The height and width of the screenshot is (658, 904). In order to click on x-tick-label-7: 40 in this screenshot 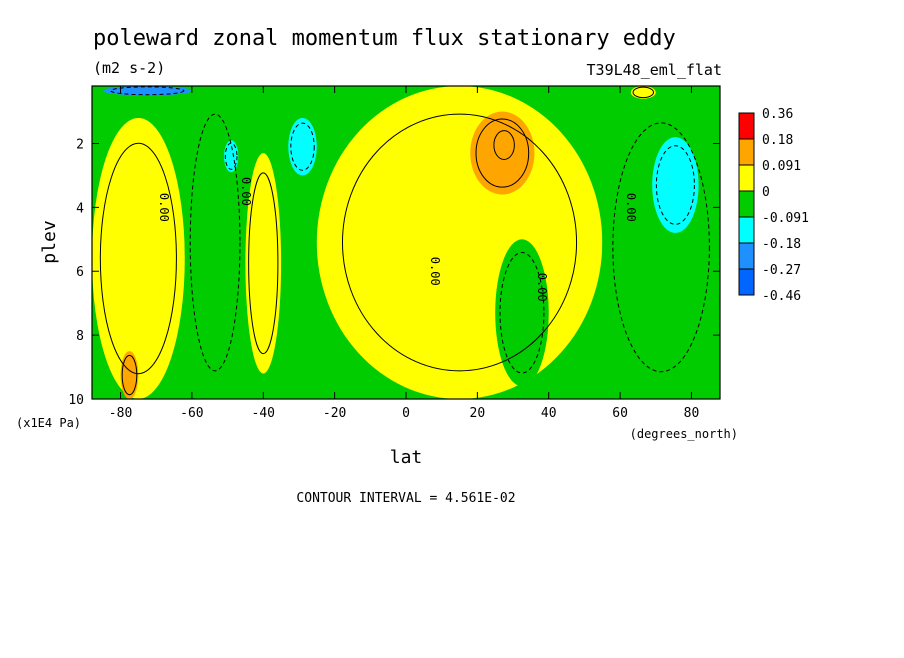, I will do `click(549, 413)`.